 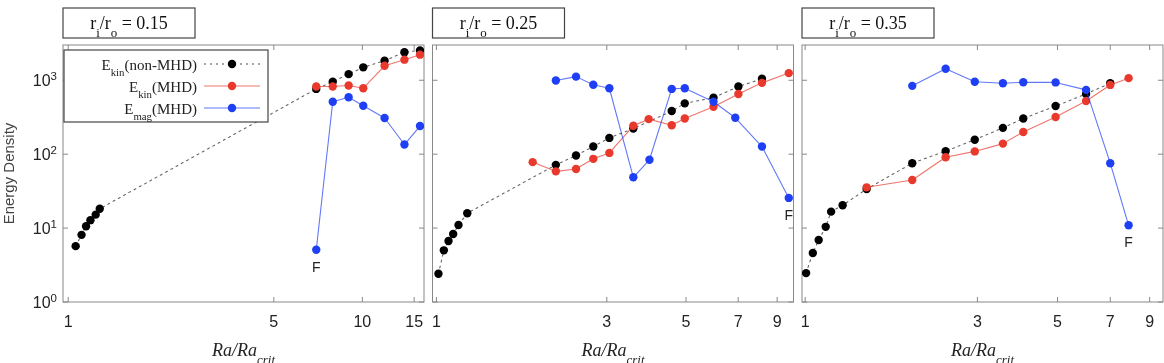 What do you see at coordinates (498, 26) in the screenshot?
I see `chart-title: r$_{i}$/r$_{o}$ = 0.25` at bounding box center [498, 26].